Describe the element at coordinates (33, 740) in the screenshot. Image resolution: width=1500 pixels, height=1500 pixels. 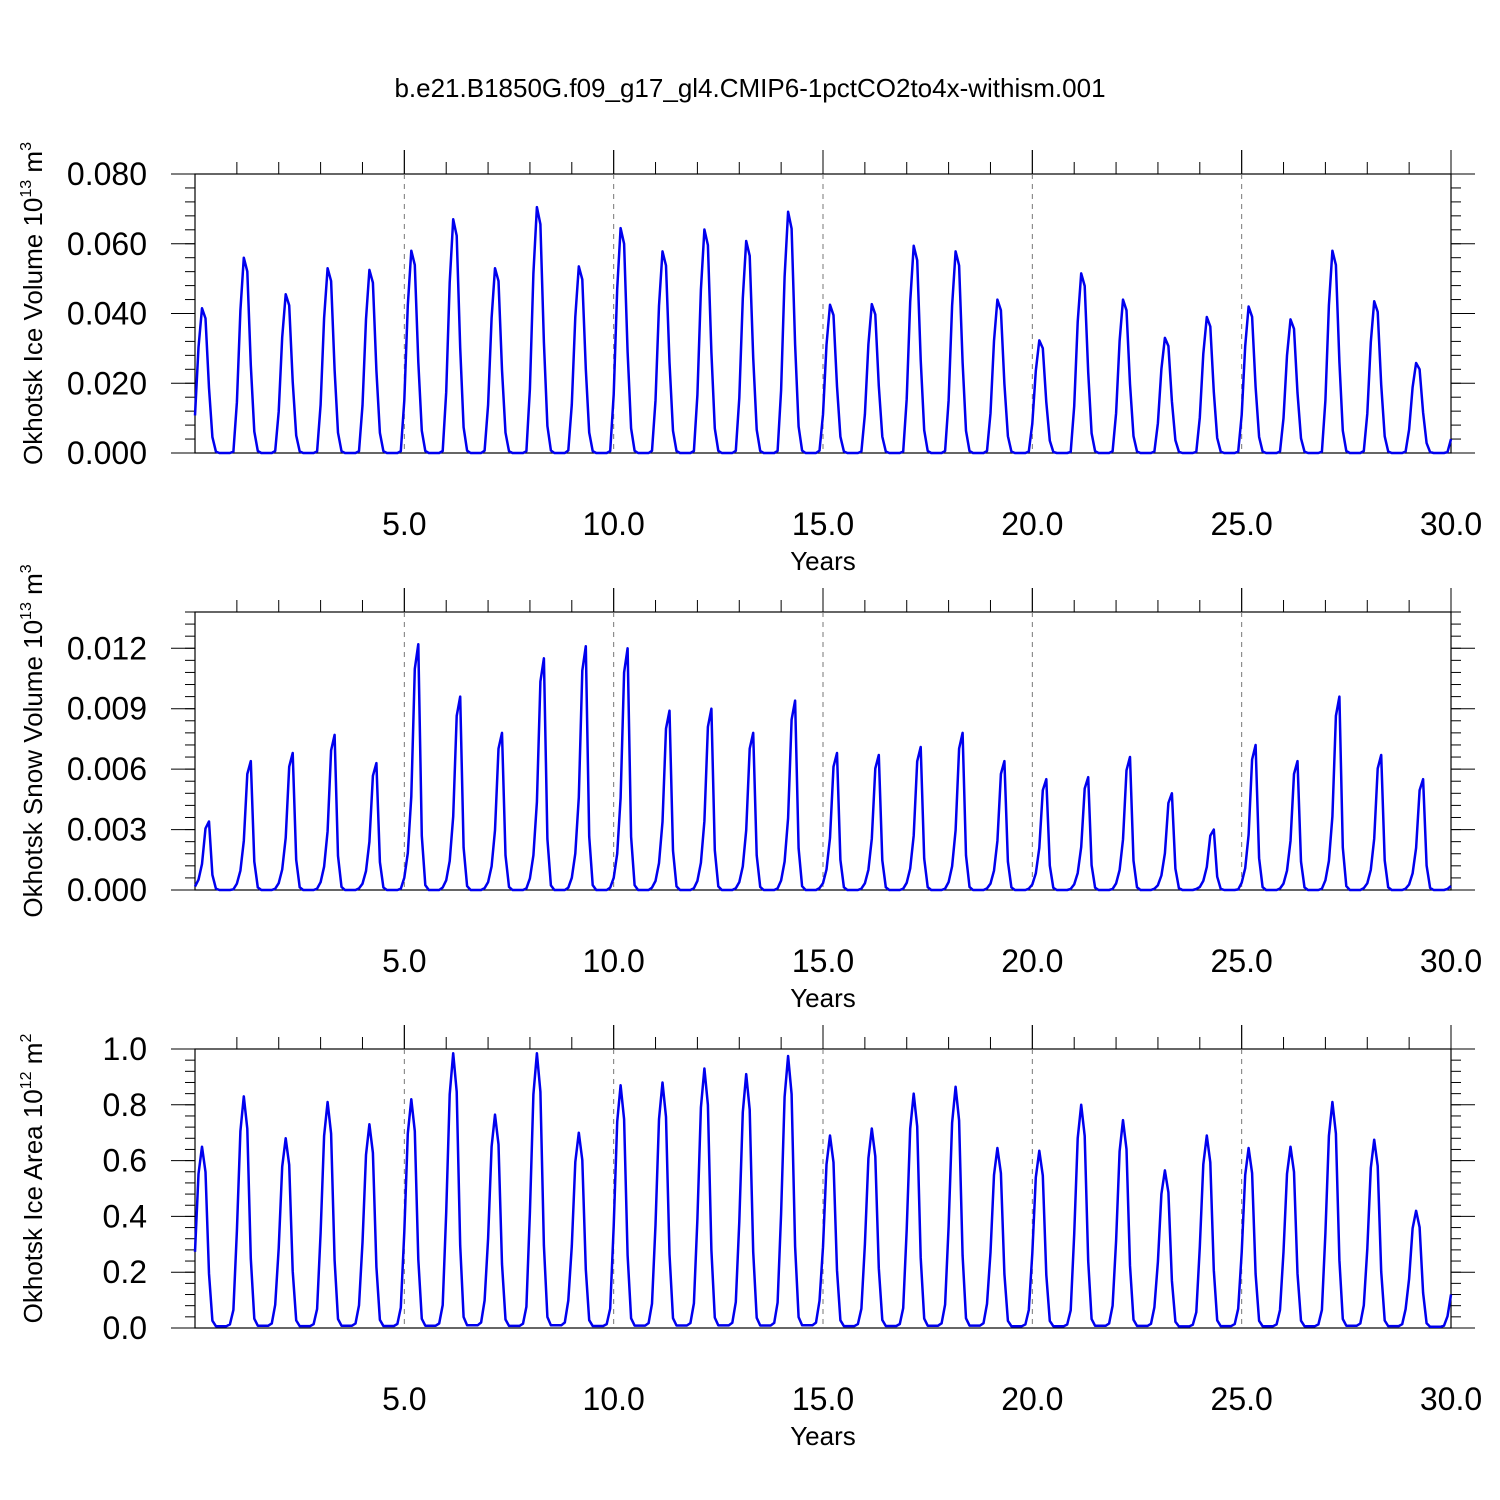
I see `y-axis-label: Okhotsk Snow Volume 1013 m3` at that location.